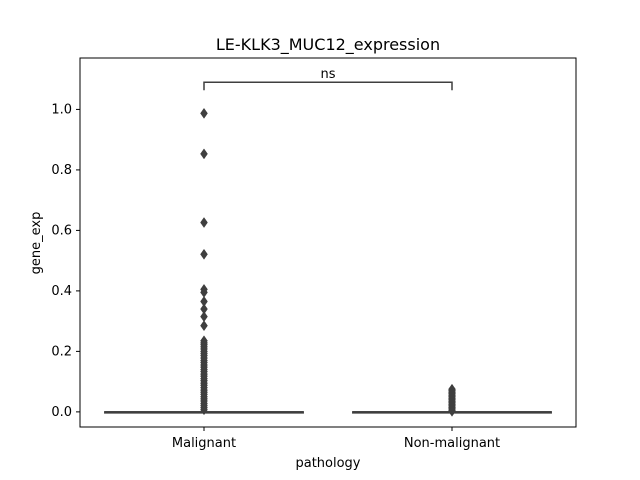 The image size is (640, 480). What do you see at coordinates (61, 230) in the screenshot?
I see `y-tick-label: 0.6` at bounding box center [61, 230].